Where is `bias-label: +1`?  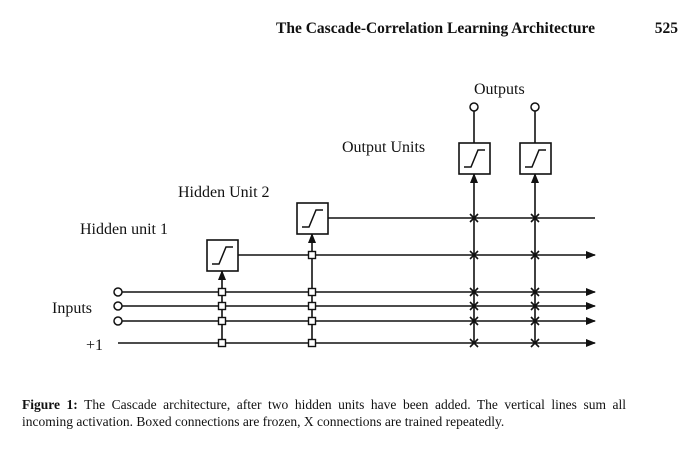
bias-label: +1 is located at coordinates (94, 345).